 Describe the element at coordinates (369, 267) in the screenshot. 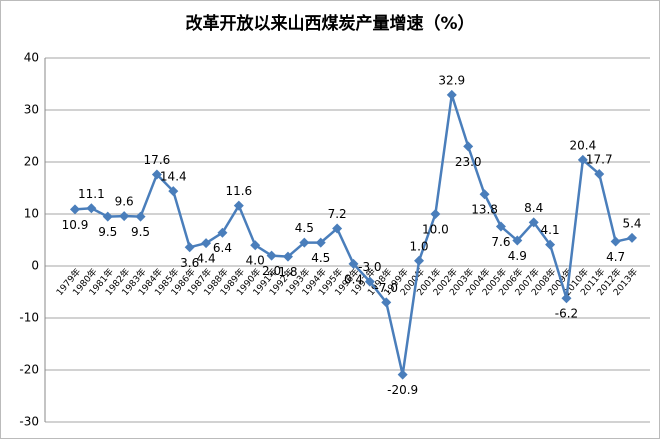

I see `data-label: -3.0` at that location.